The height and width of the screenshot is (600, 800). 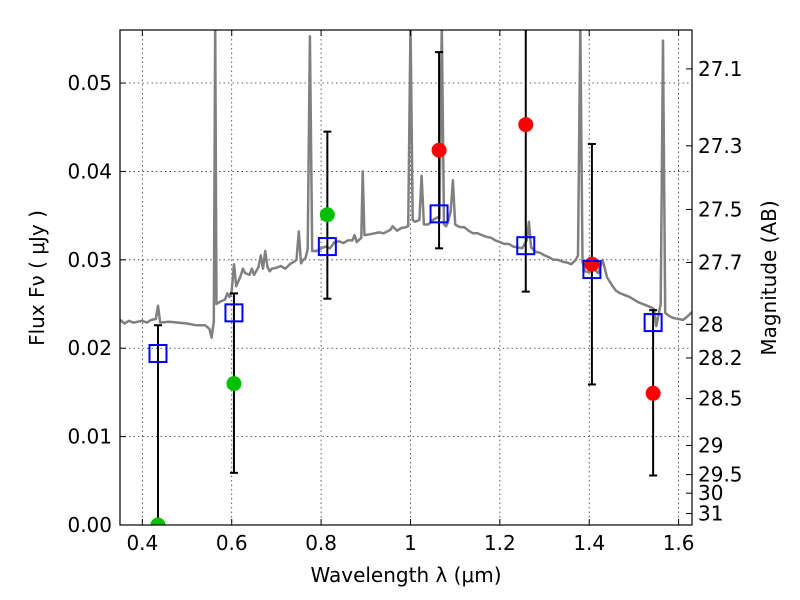 I want to click on y-tick-label: 0.00, so click(x=89, y=525).